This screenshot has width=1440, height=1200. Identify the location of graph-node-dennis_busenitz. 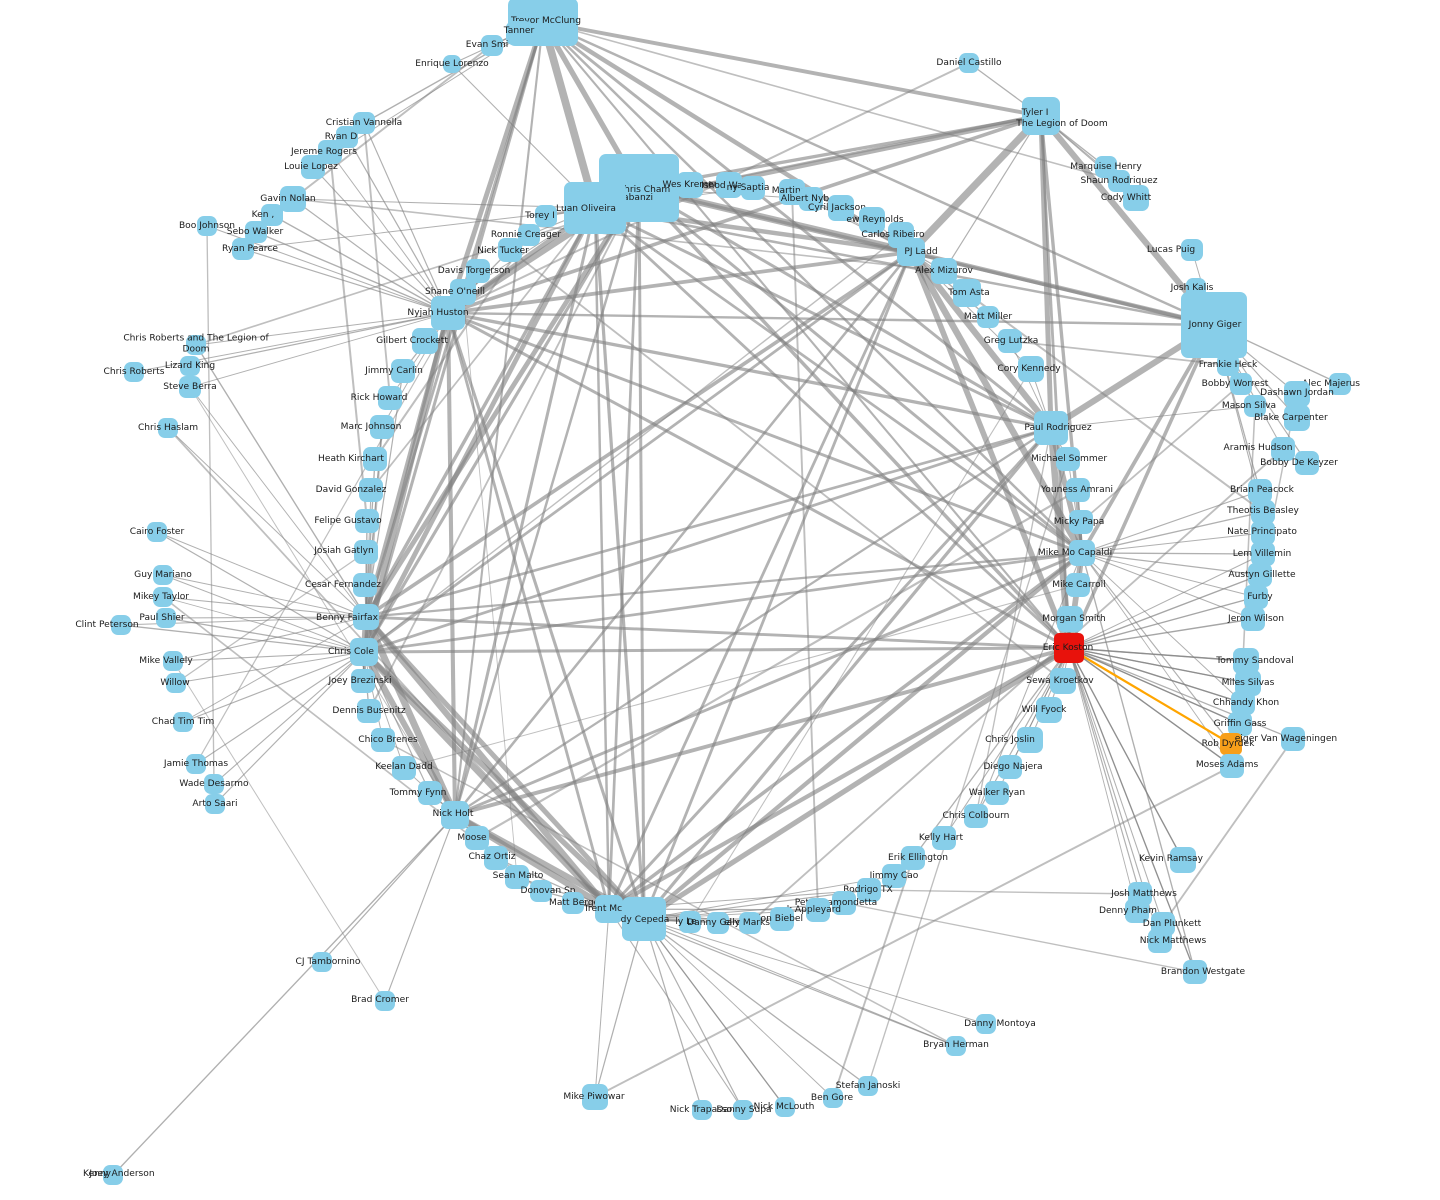
(369, 711).